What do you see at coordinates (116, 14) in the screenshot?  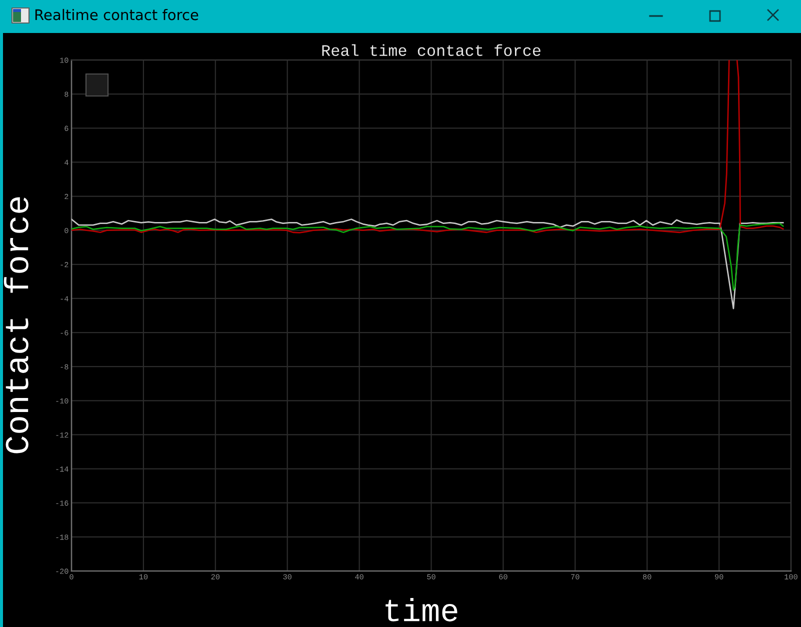 I see `text: Realtime contact force` at bounding box center [116, 14].